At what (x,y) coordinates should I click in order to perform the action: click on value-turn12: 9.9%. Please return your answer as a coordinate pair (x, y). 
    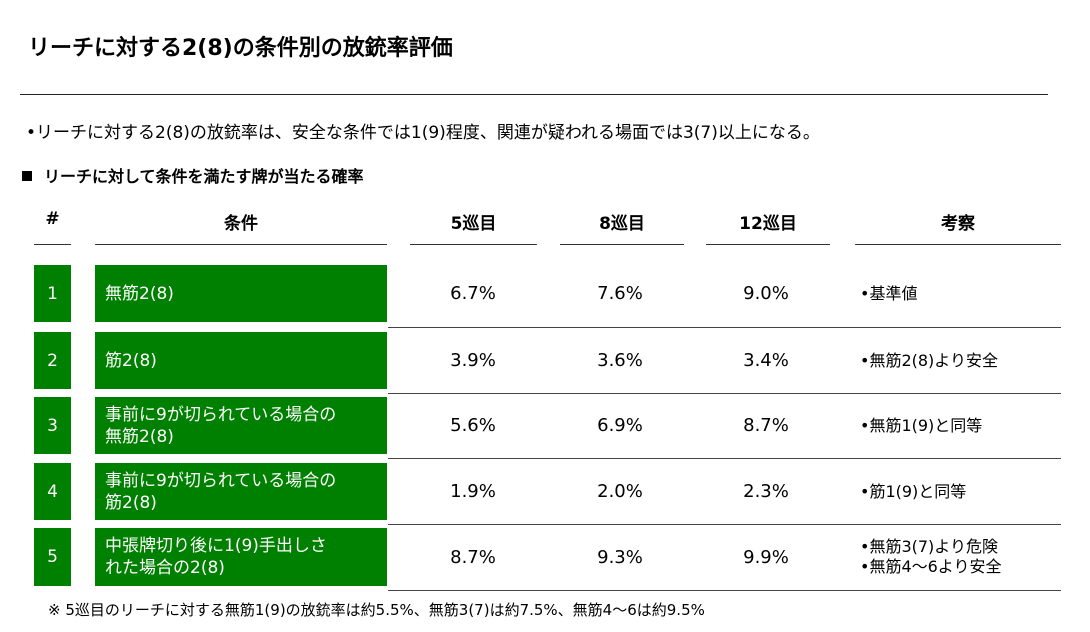
    Looking at the image, I should click on (766, 557).